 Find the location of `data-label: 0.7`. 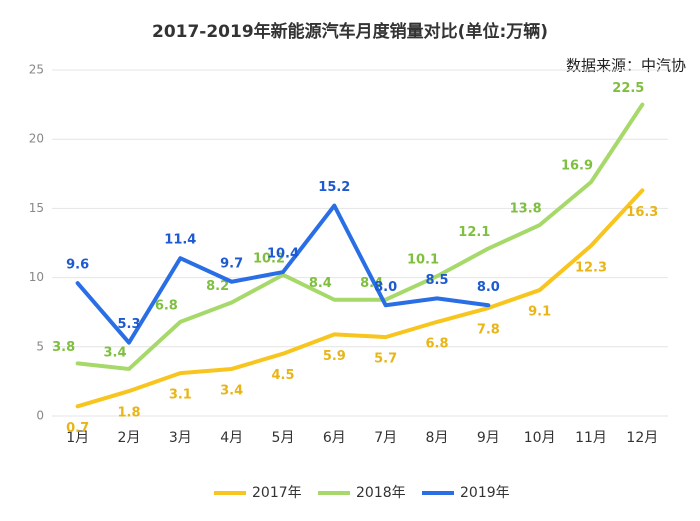

data-label: 0.7 is located at coordinates (77, 428).